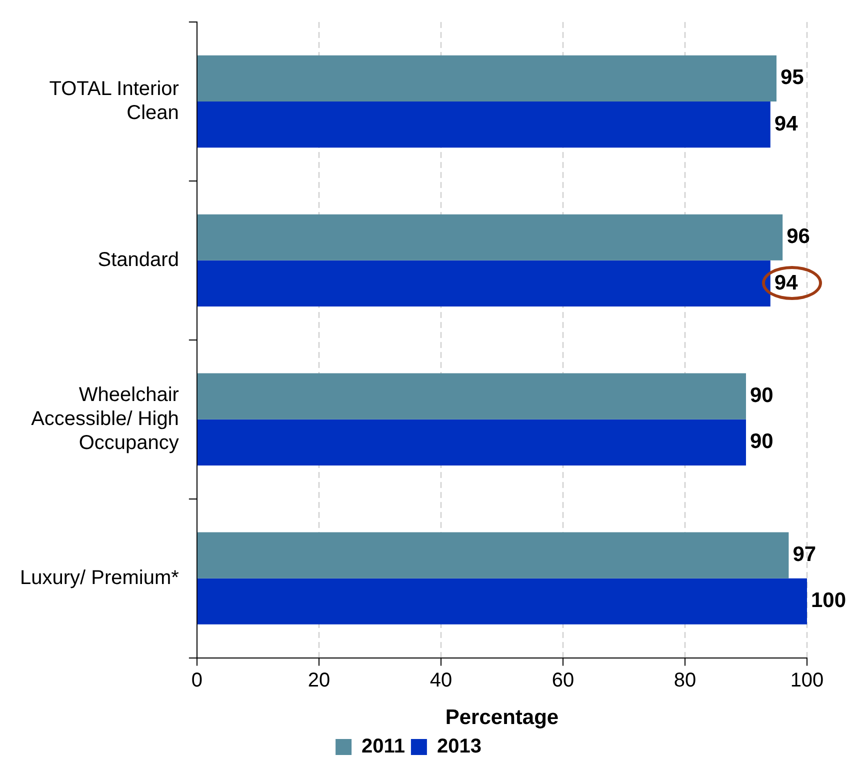  What do you see at coordinates (502, 718) in the screenshot?
I see `x-axis-title: Percentage` at bounding box center [502, 718].